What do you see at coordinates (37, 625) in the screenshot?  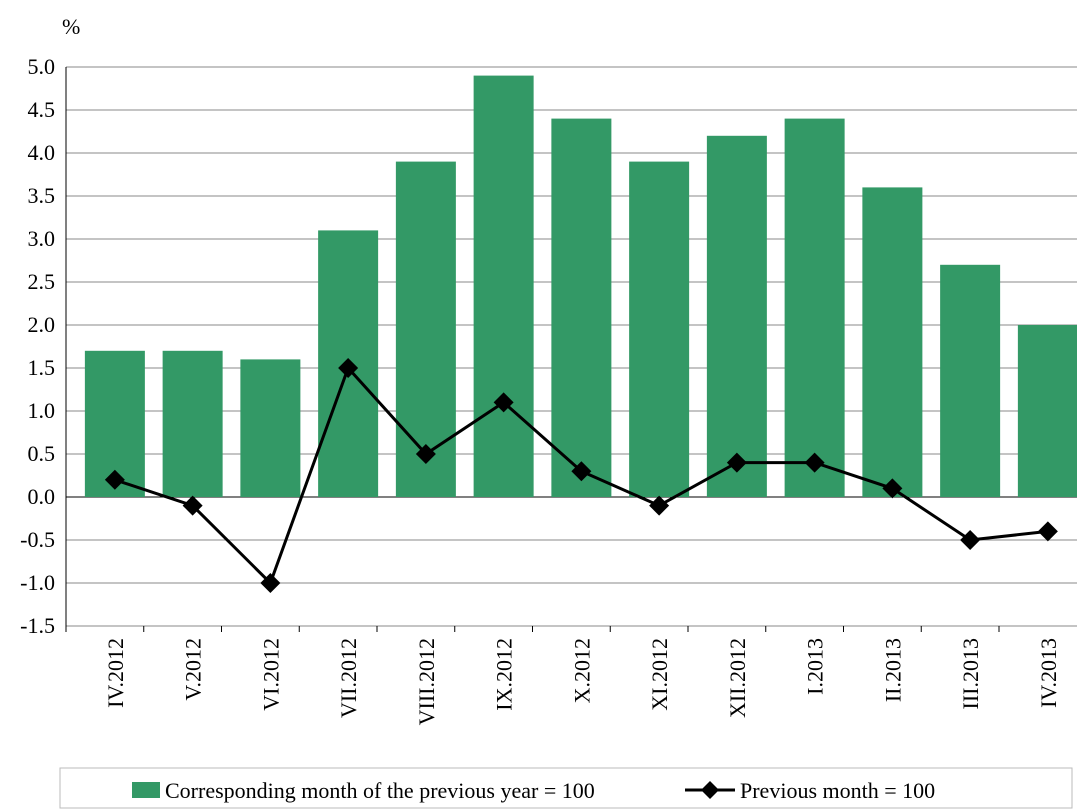 I see `y-tick-label: -1.5` at bounding box center [37, 625].